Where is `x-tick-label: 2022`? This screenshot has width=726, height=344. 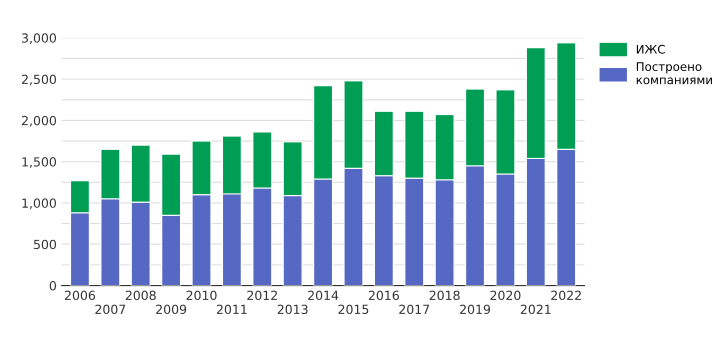
x-tick-label: 2022 is located at coordinates (566, 295).